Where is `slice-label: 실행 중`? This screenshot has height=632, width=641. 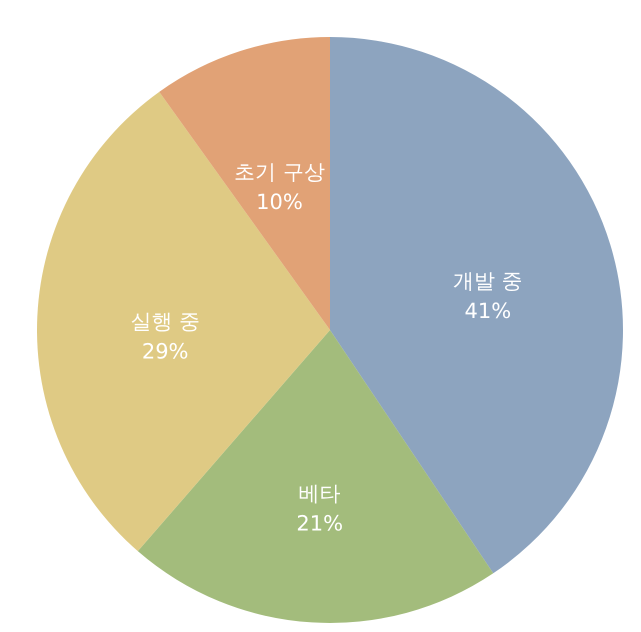 slice-label: 실행 중 is located at coordinates (165, 321).